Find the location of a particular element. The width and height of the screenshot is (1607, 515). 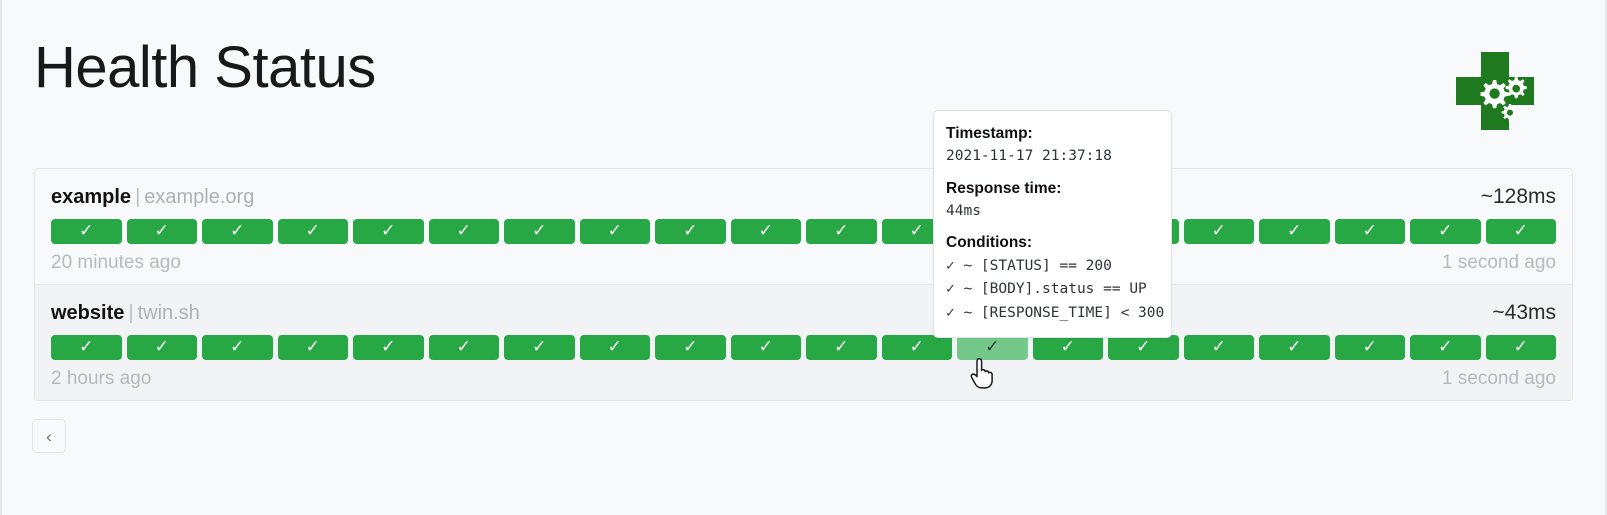

service-row-header: example | example.org ~128ms is located at coordinates (803, 197).